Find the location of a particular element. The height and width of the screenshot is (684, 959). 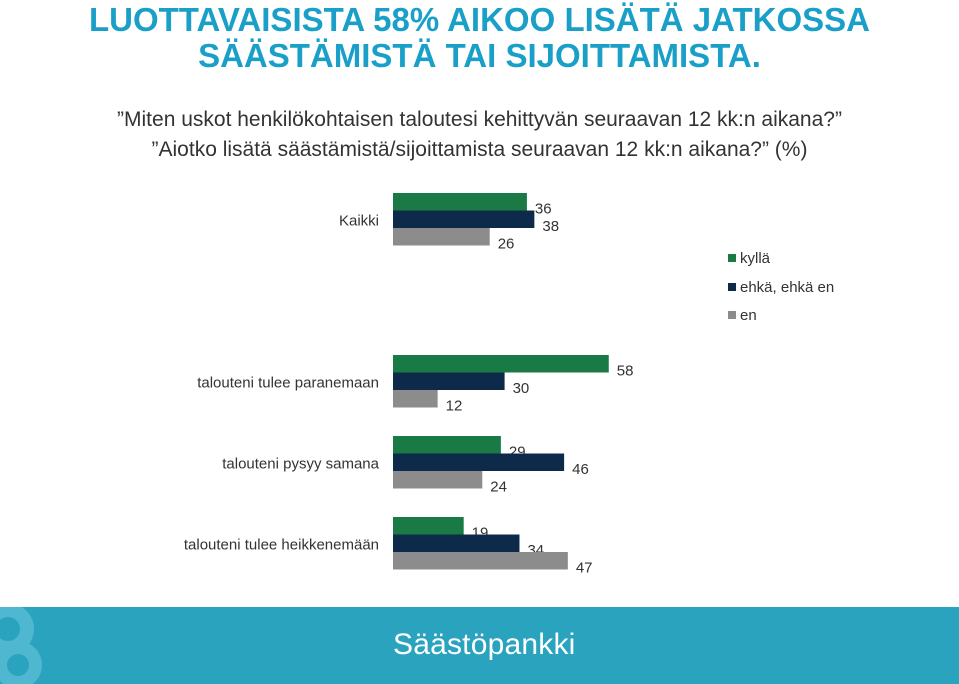

category-label-2: talouteni pysyy samana is located at coordinates (300, 463).